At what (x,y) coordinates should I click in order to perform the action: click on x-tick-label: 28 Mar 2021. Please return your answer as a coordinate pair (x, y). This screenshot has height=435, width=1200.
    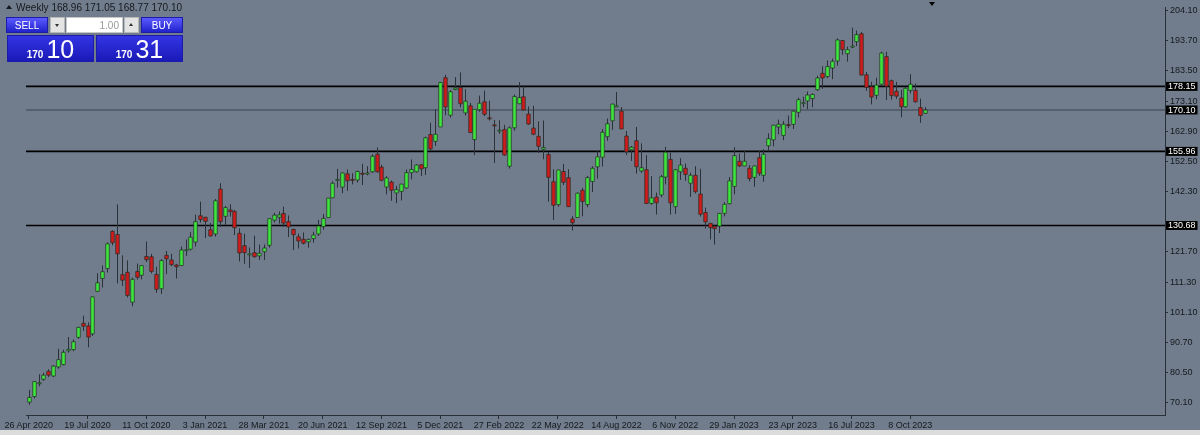
    Looking at the image, I should click on (264, 424).